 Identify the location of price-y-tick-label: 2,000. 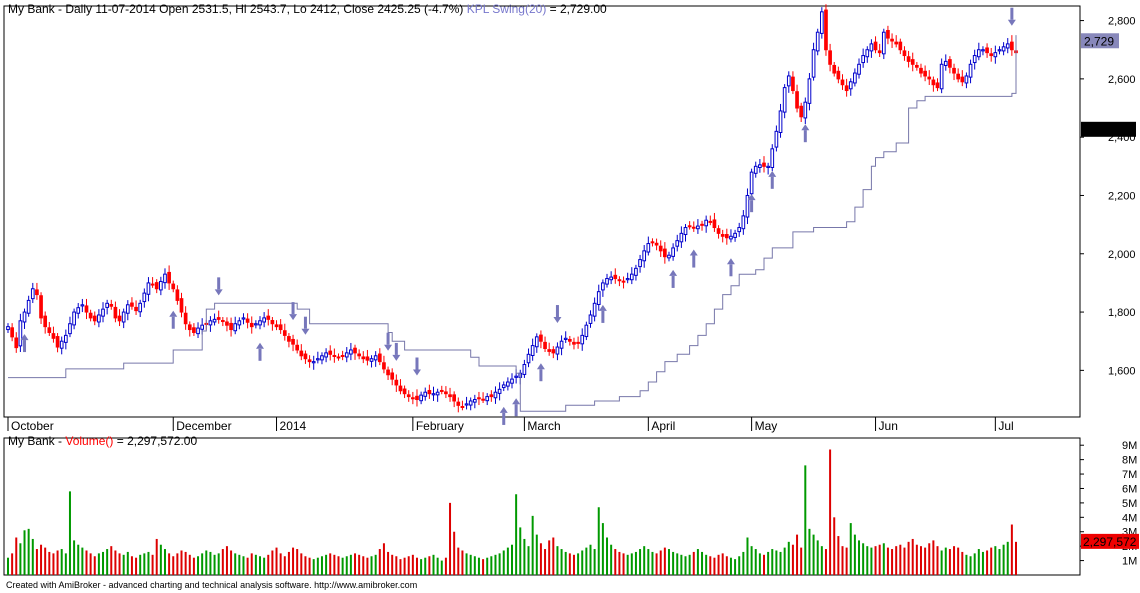
(1122, 255).